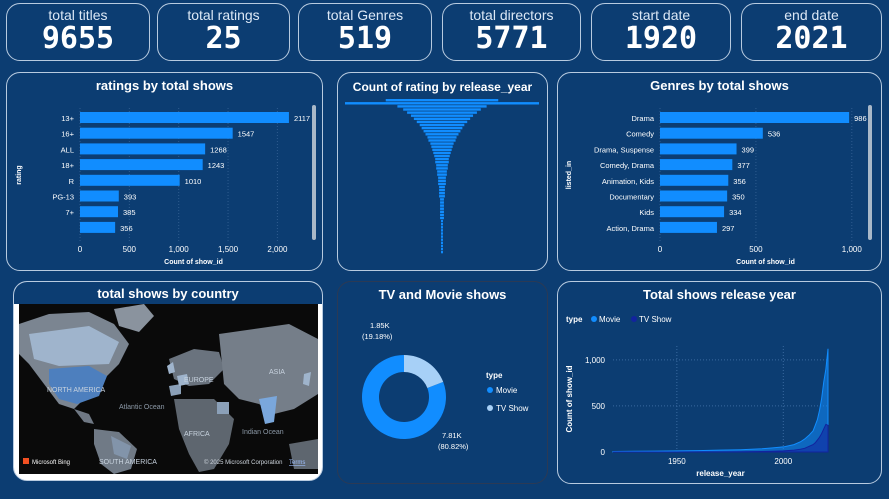  What do you see at coordinates (630, 228) in the screenshot?
I see `category-label: Action, Drama` at bounding box center [630, 228].